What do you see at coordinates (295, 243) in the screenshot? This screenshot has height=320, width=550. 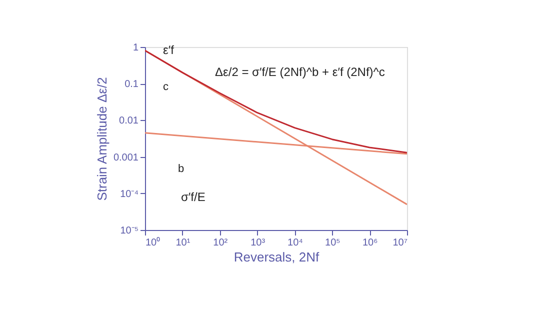 I see `x-tick-label: 10⁴` at bounding box center [295, 243].